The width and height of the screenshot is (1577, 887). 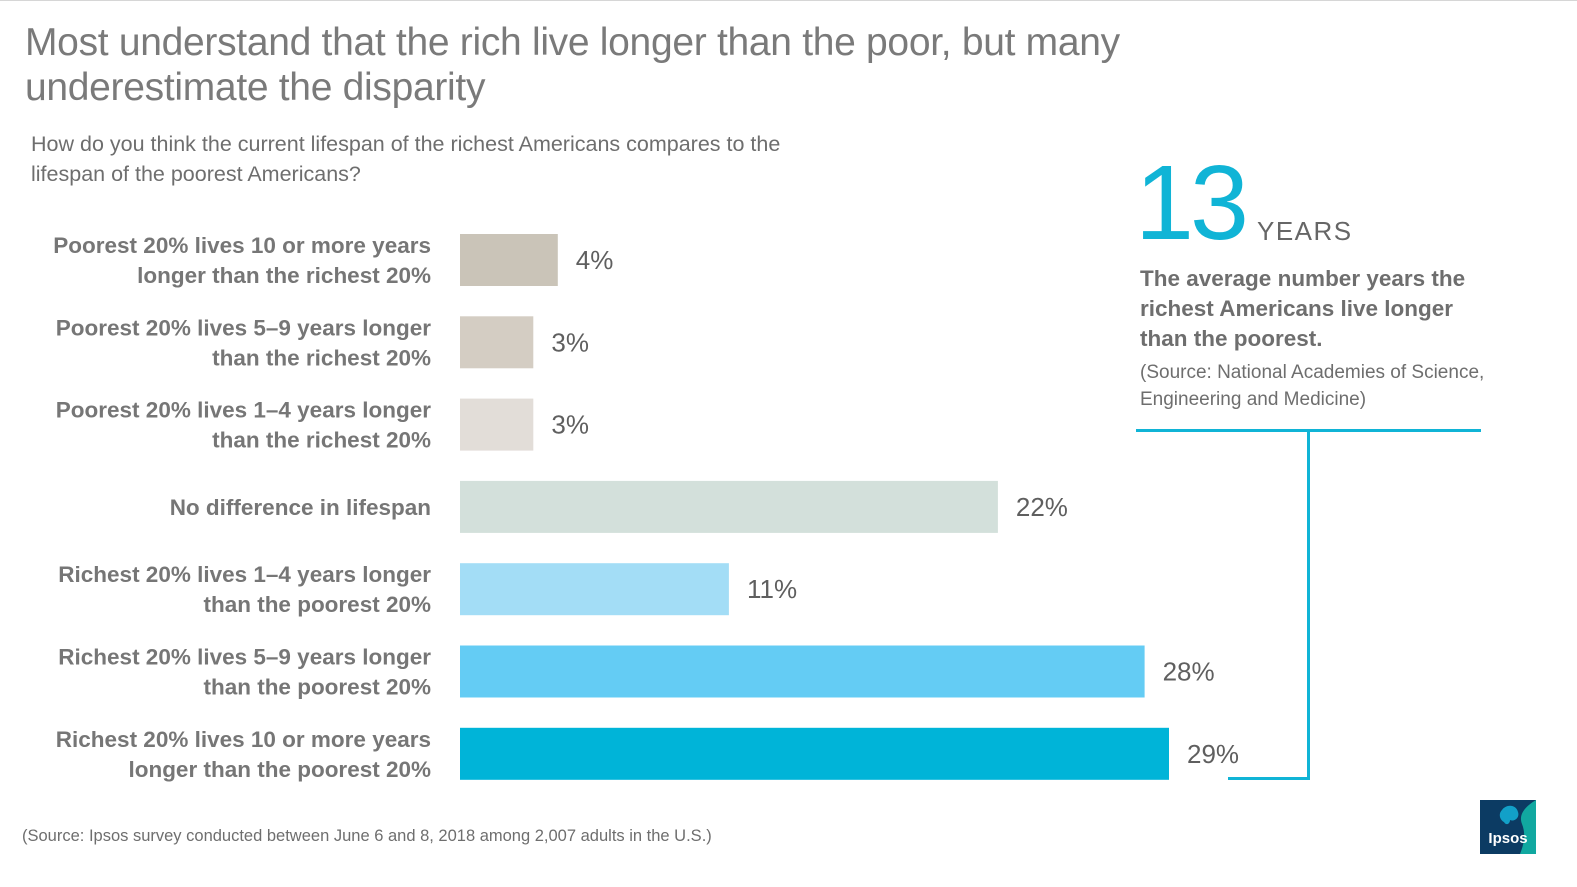 What do you see at coordinates (788, 0) in the screenshot?
I see `top-rule` at bounding box center [788, 0].